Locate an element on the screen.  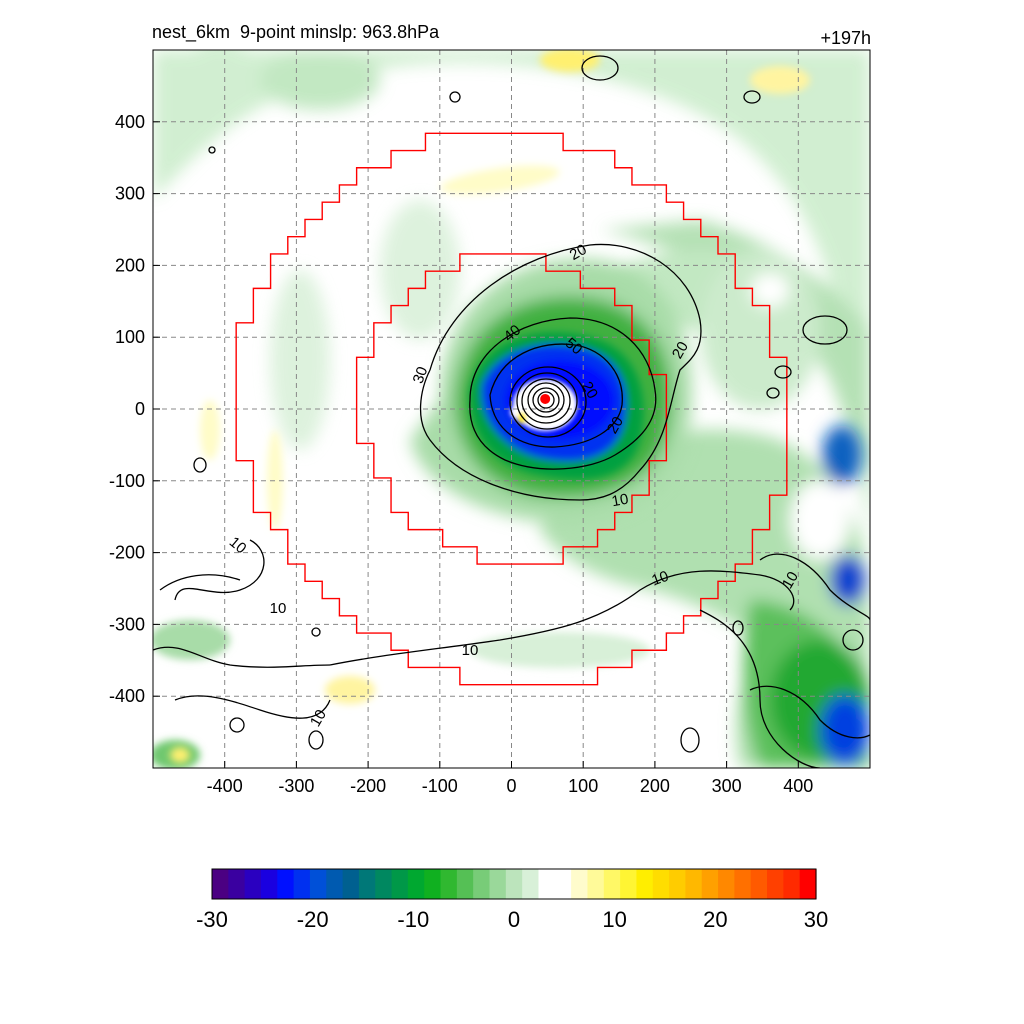
colorbar-tick-label: 10 is located at coordinates (614, 919).